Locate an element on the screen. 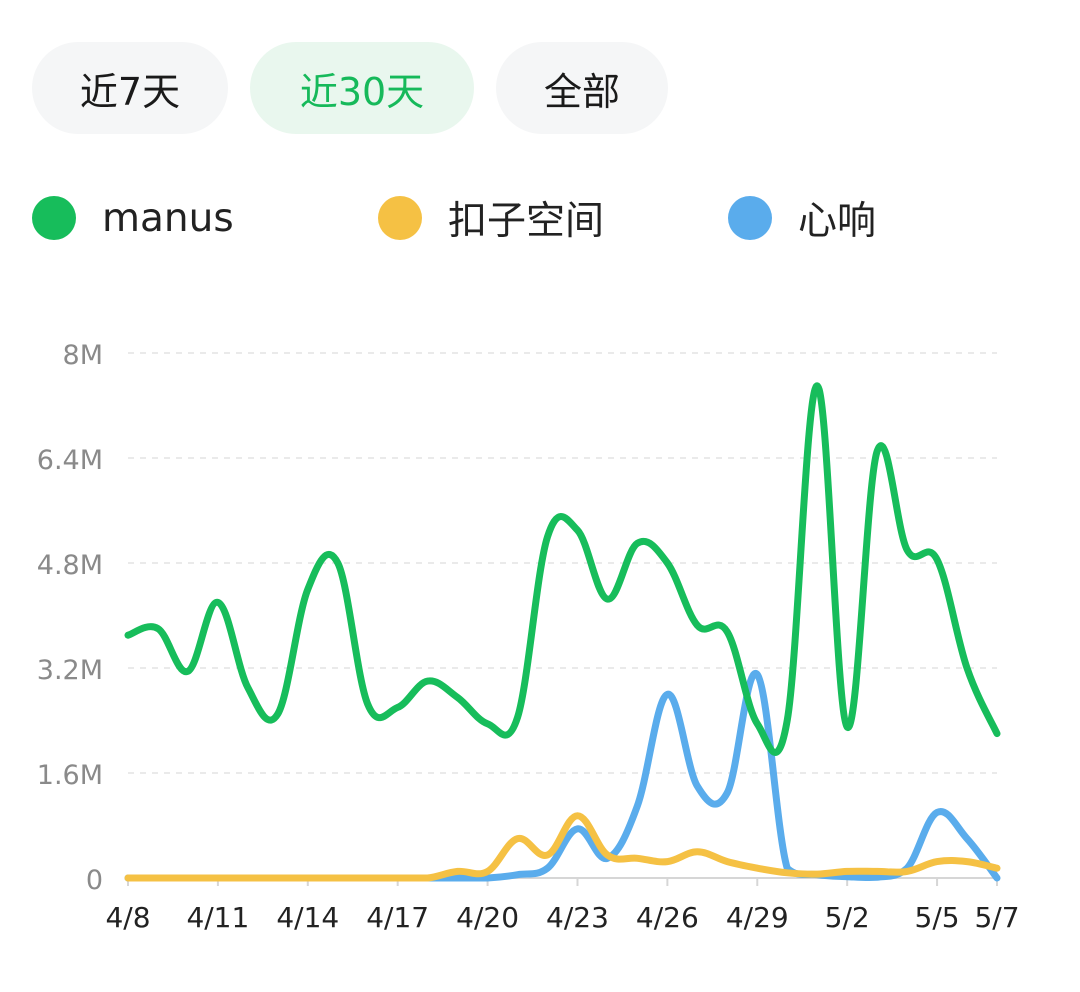  legend-dot-manus-icon is located at coordinates (54, 218).